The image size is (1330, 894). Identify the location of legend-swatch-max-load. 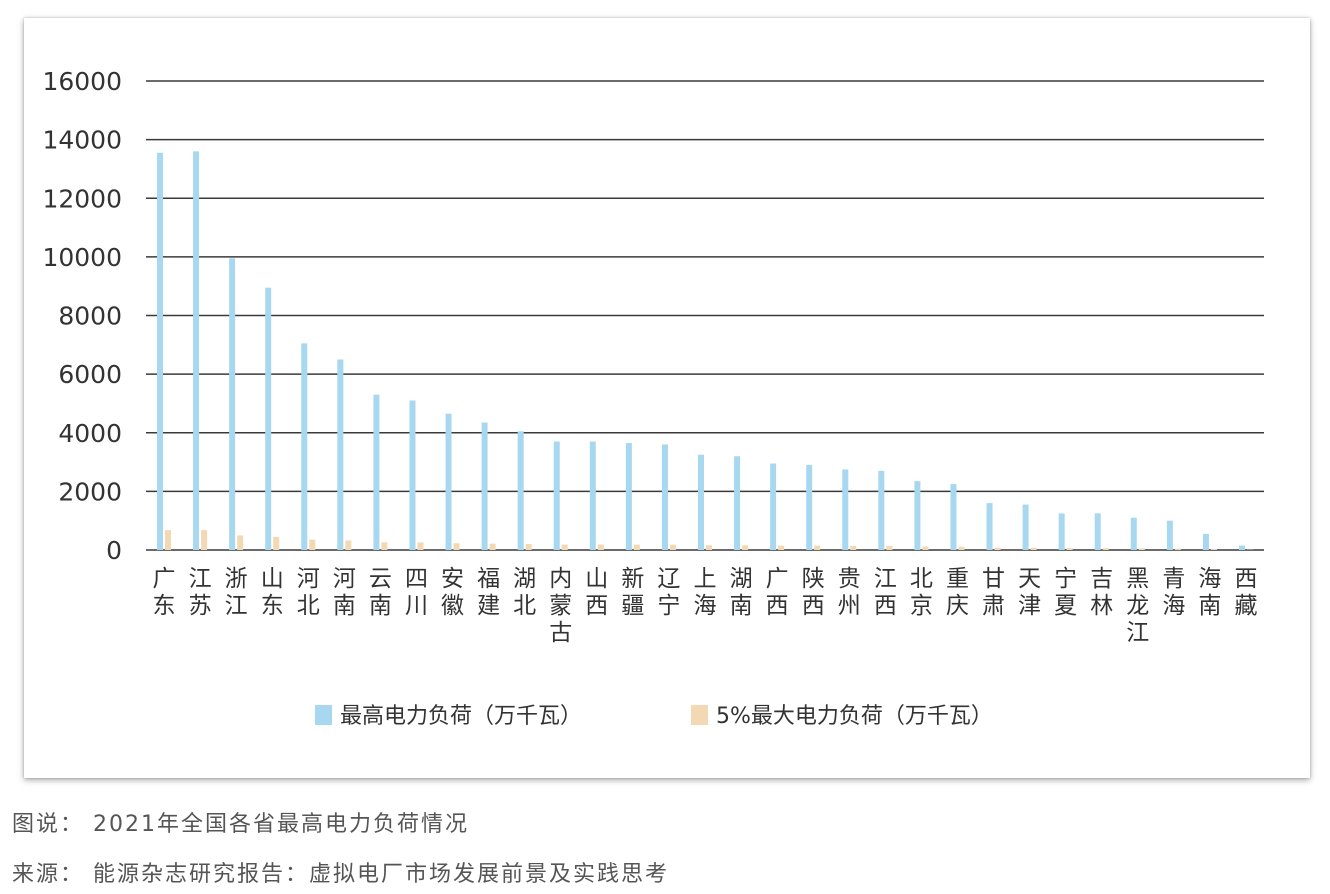
(323, 715).